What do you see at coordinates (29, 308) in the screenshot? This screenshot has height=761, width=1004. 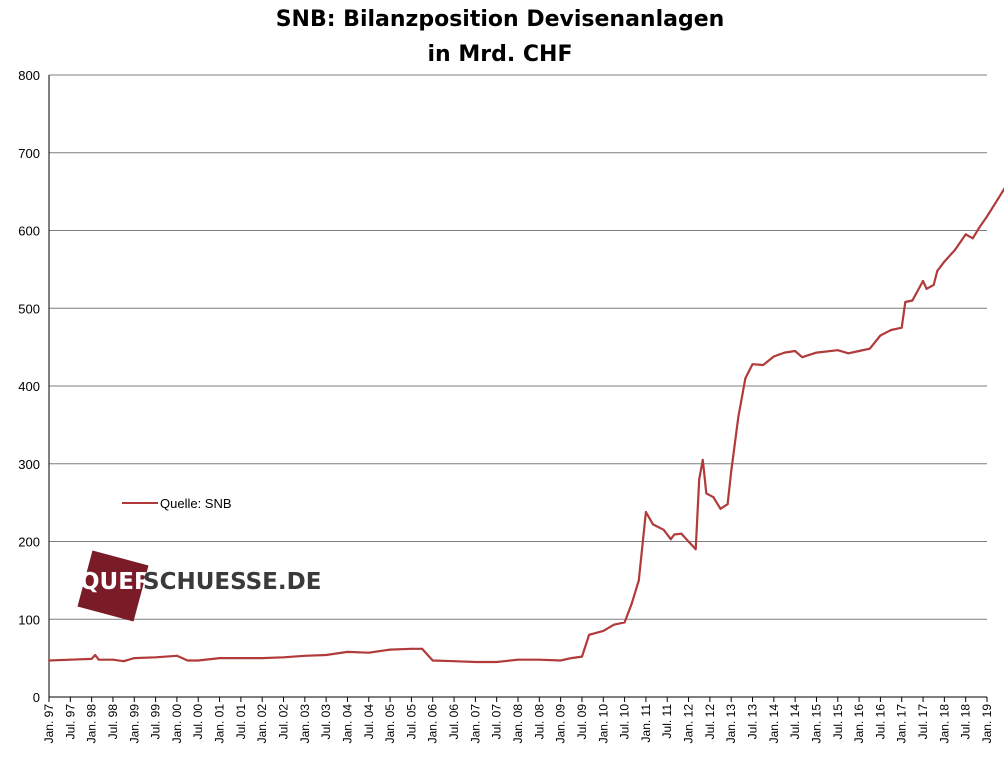 I see `y-tick-label: 500` at bounding box center [29, 308].